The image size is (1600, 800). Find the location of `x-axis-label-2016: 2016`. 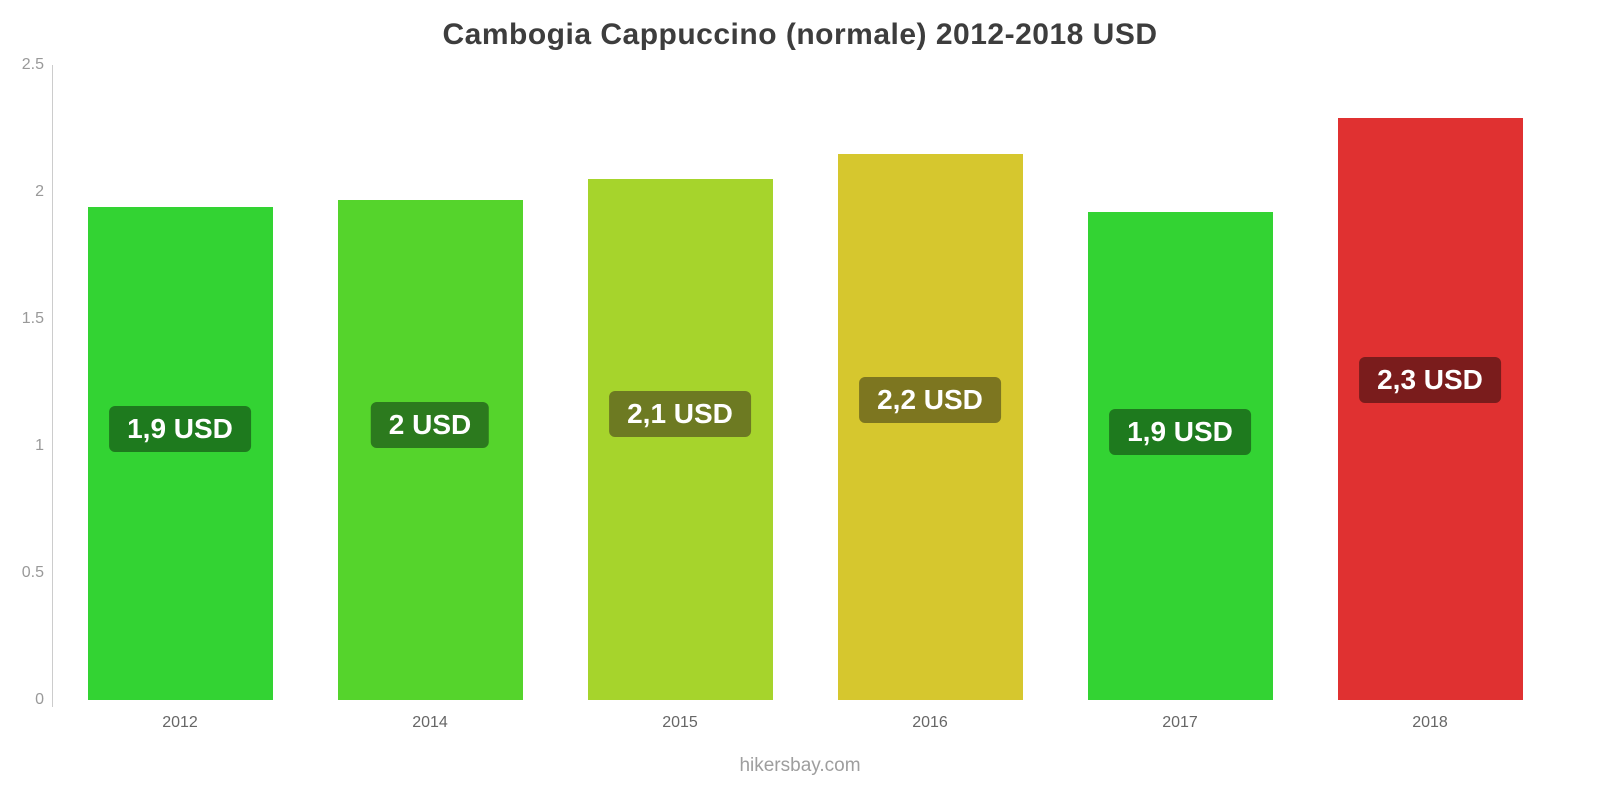

x-axis-label-2016: 2016 is located at coordinates (930, 722).